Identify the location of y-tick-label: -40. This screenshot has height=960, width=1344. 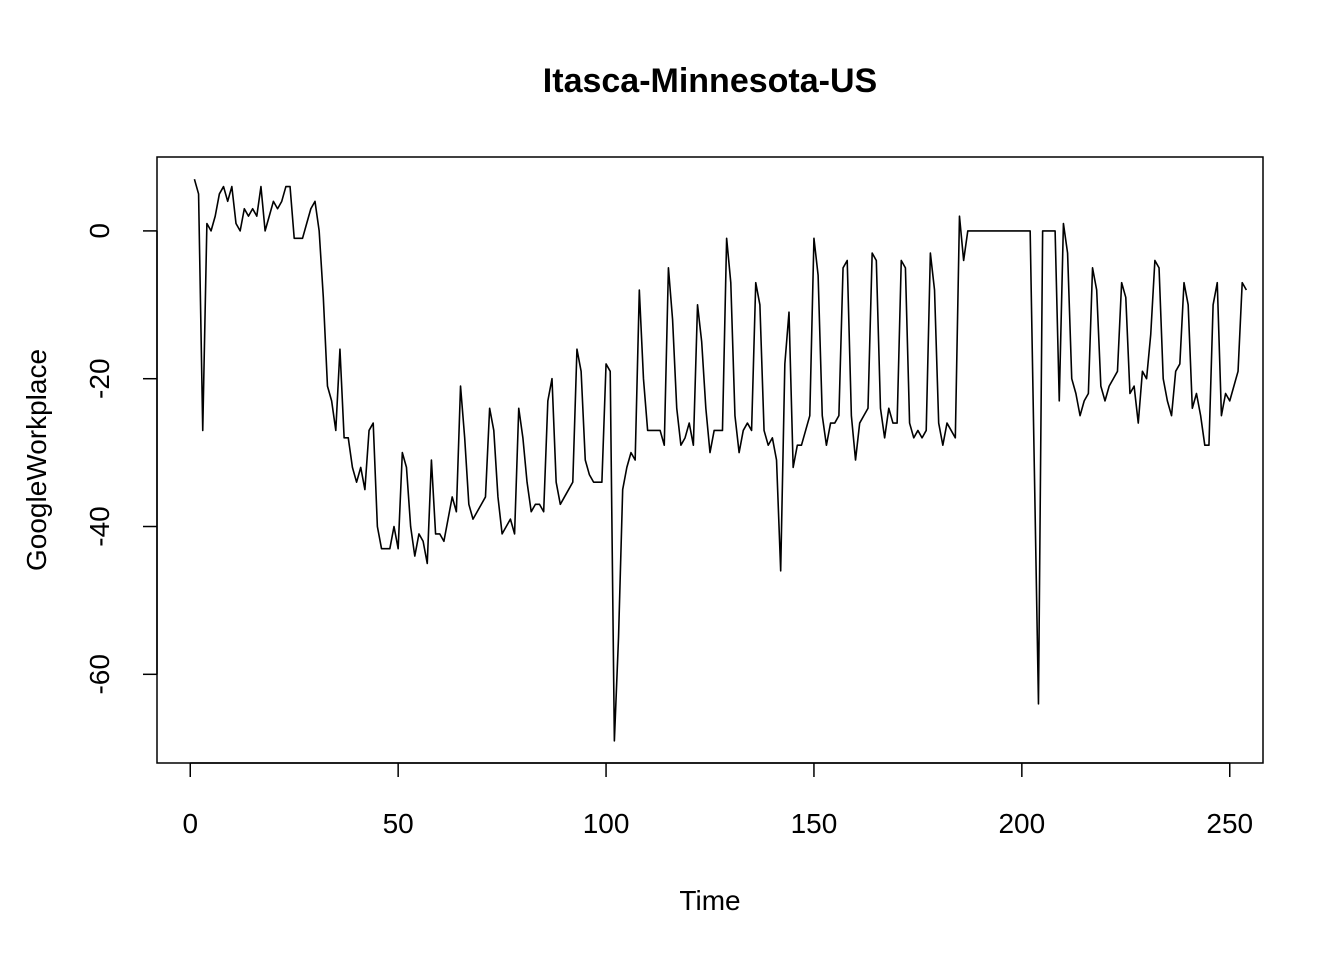
(99, 526).